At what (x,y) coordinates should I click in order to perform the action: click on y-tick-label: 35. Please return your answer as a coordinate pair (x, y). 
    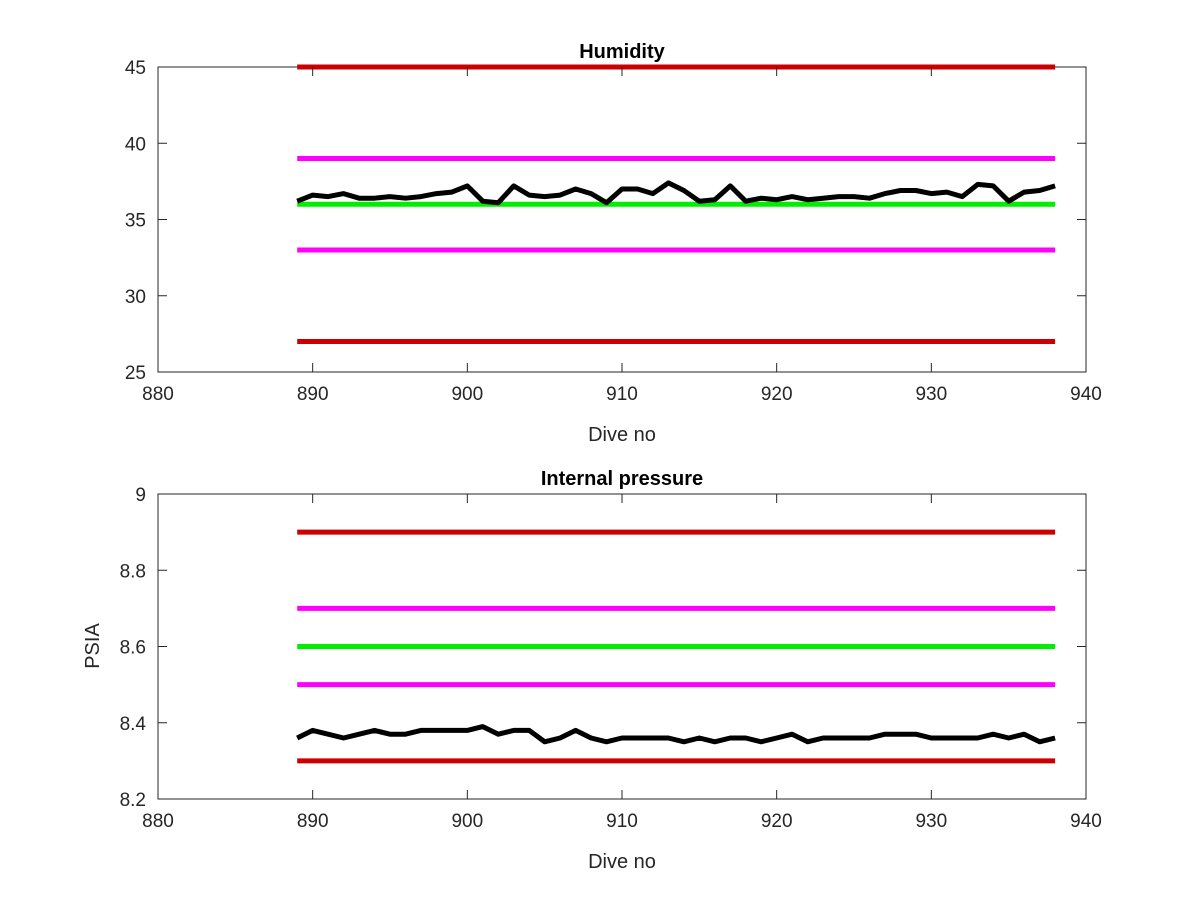
    Looking at the image, I should click on (135, 221).